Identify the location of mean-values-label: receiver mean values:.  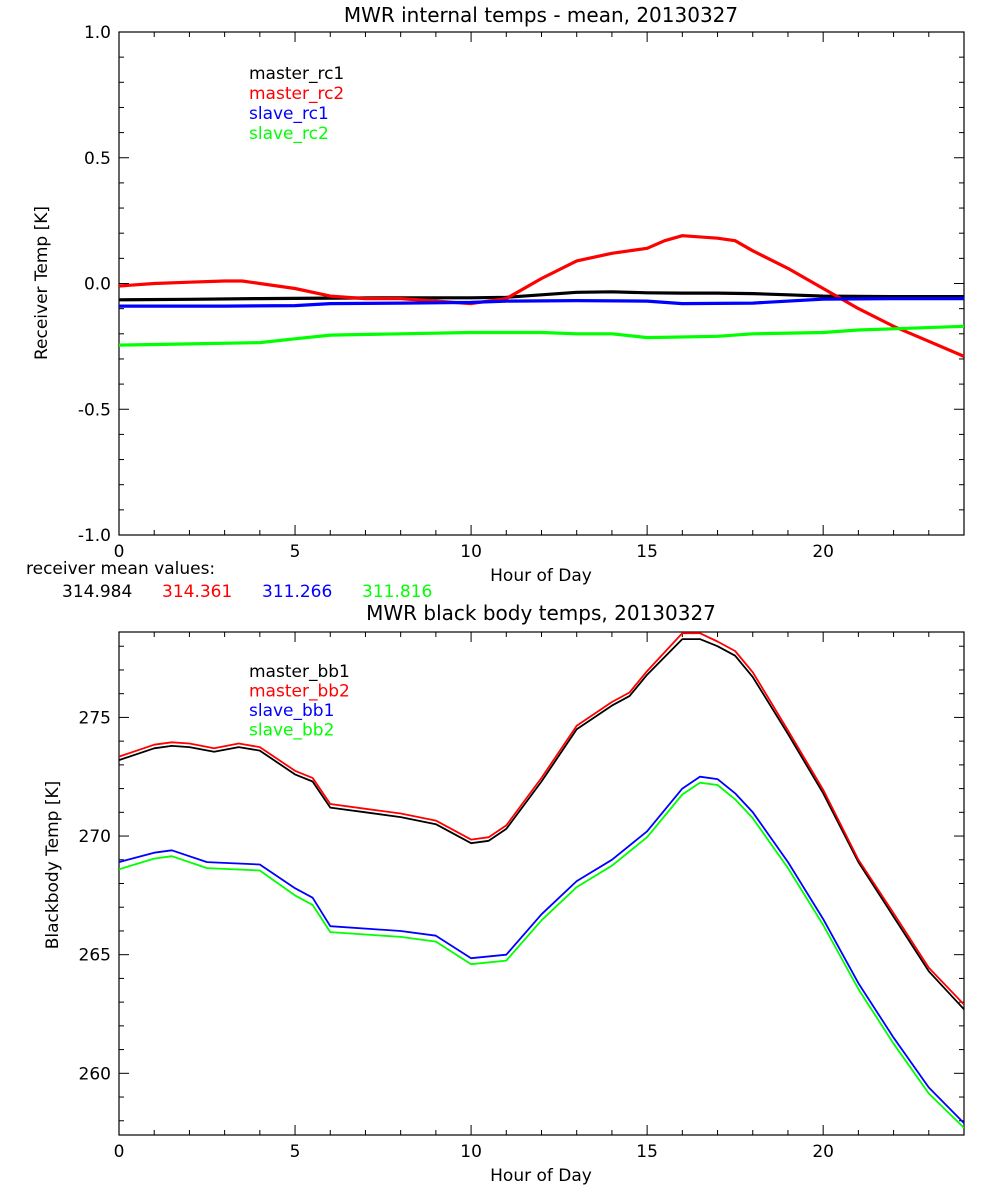
(120, 569).